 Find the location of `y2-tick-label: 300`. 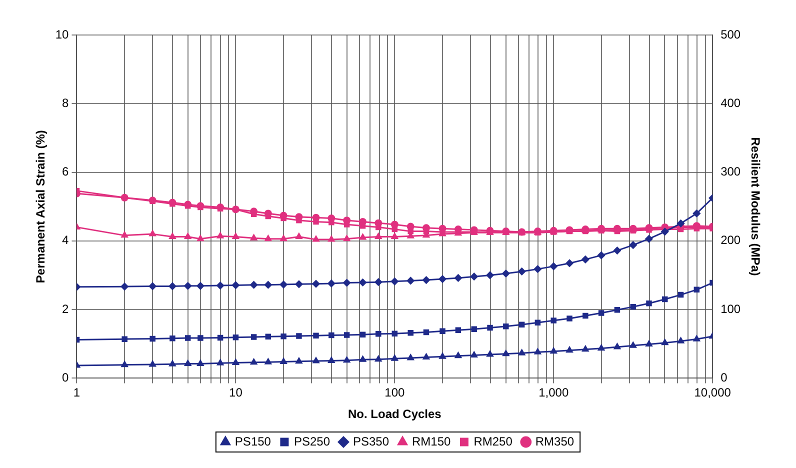

y2-tick-label: 300 is located at coordinates (730, 171).